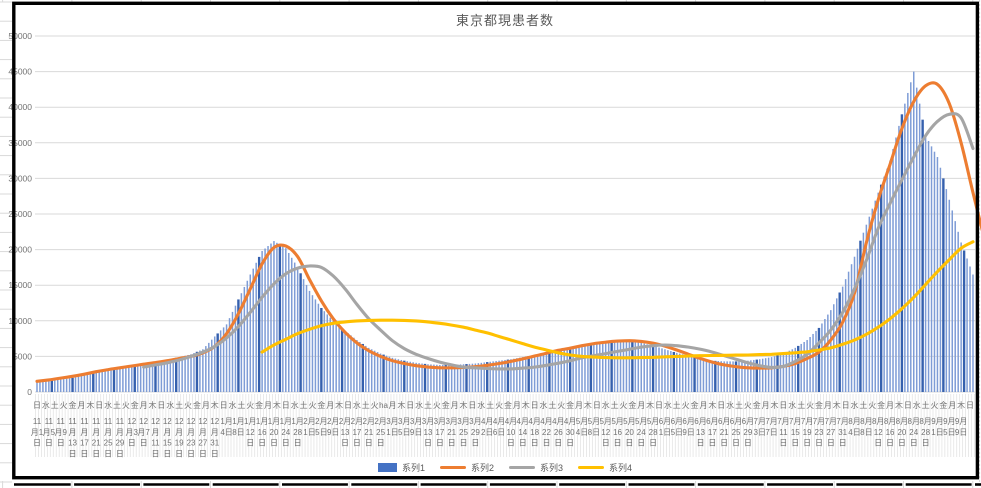 The height and width of the screenshot is (488, 981). I want to click on svg-text: 27, so click(830, 432).